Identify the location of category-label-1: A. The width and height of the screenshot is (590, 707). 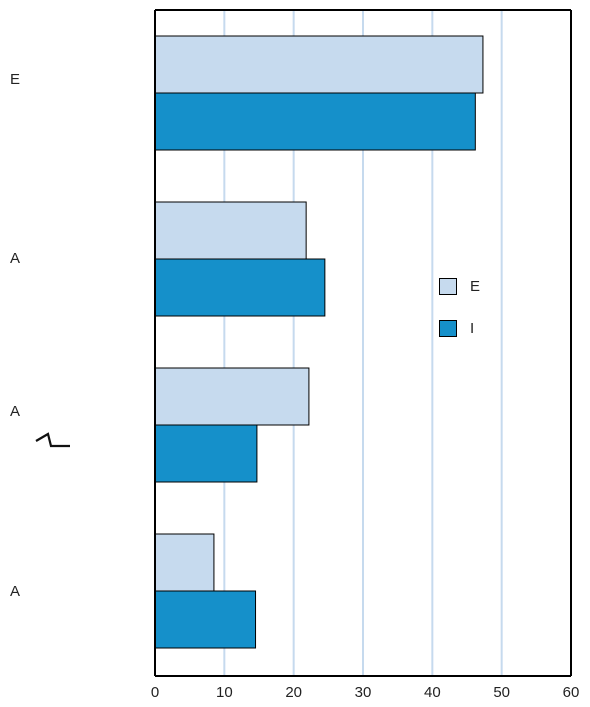
(15, 258).